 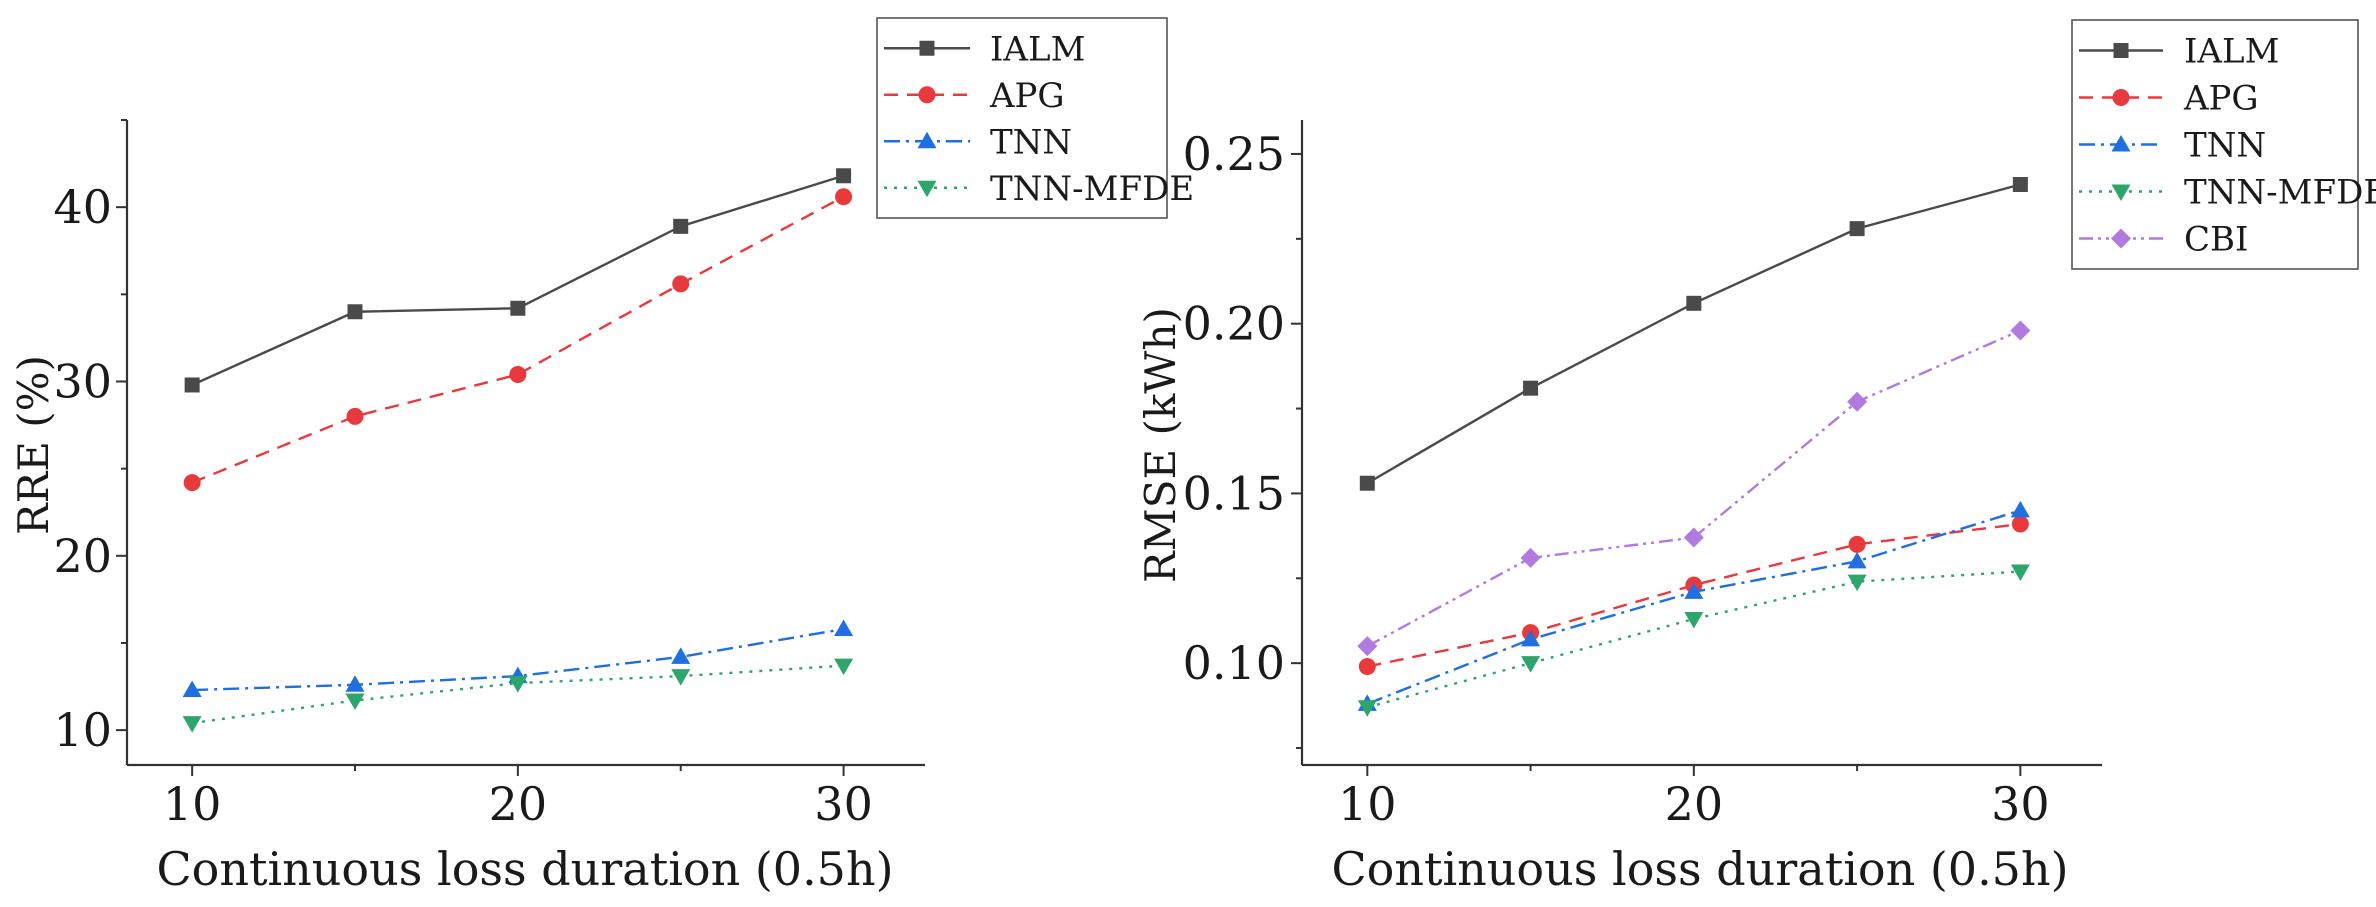 I want to click on y-axis-label: RRE (%), so click(x=33, y=445).